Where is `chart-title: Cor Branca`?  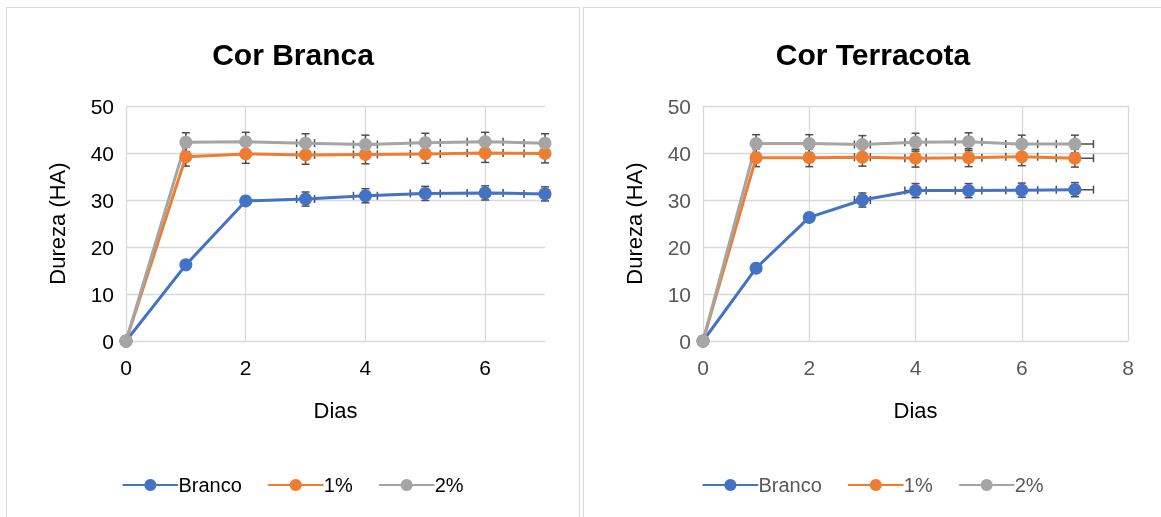
chart-title: Cor Branca is located at coordinates (293, 54).